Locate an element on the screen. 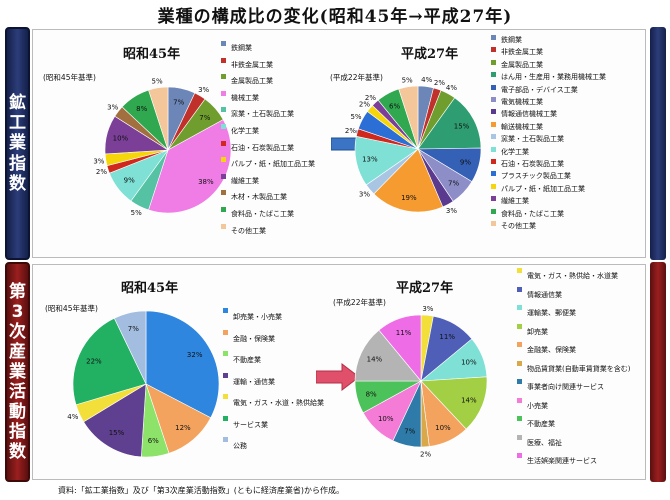  pie-chart-h27-tertiary: 3% 11% 10% 14% 10% 2% 7% 10% 8% 14% 11% is located at coordinates (421, 381).